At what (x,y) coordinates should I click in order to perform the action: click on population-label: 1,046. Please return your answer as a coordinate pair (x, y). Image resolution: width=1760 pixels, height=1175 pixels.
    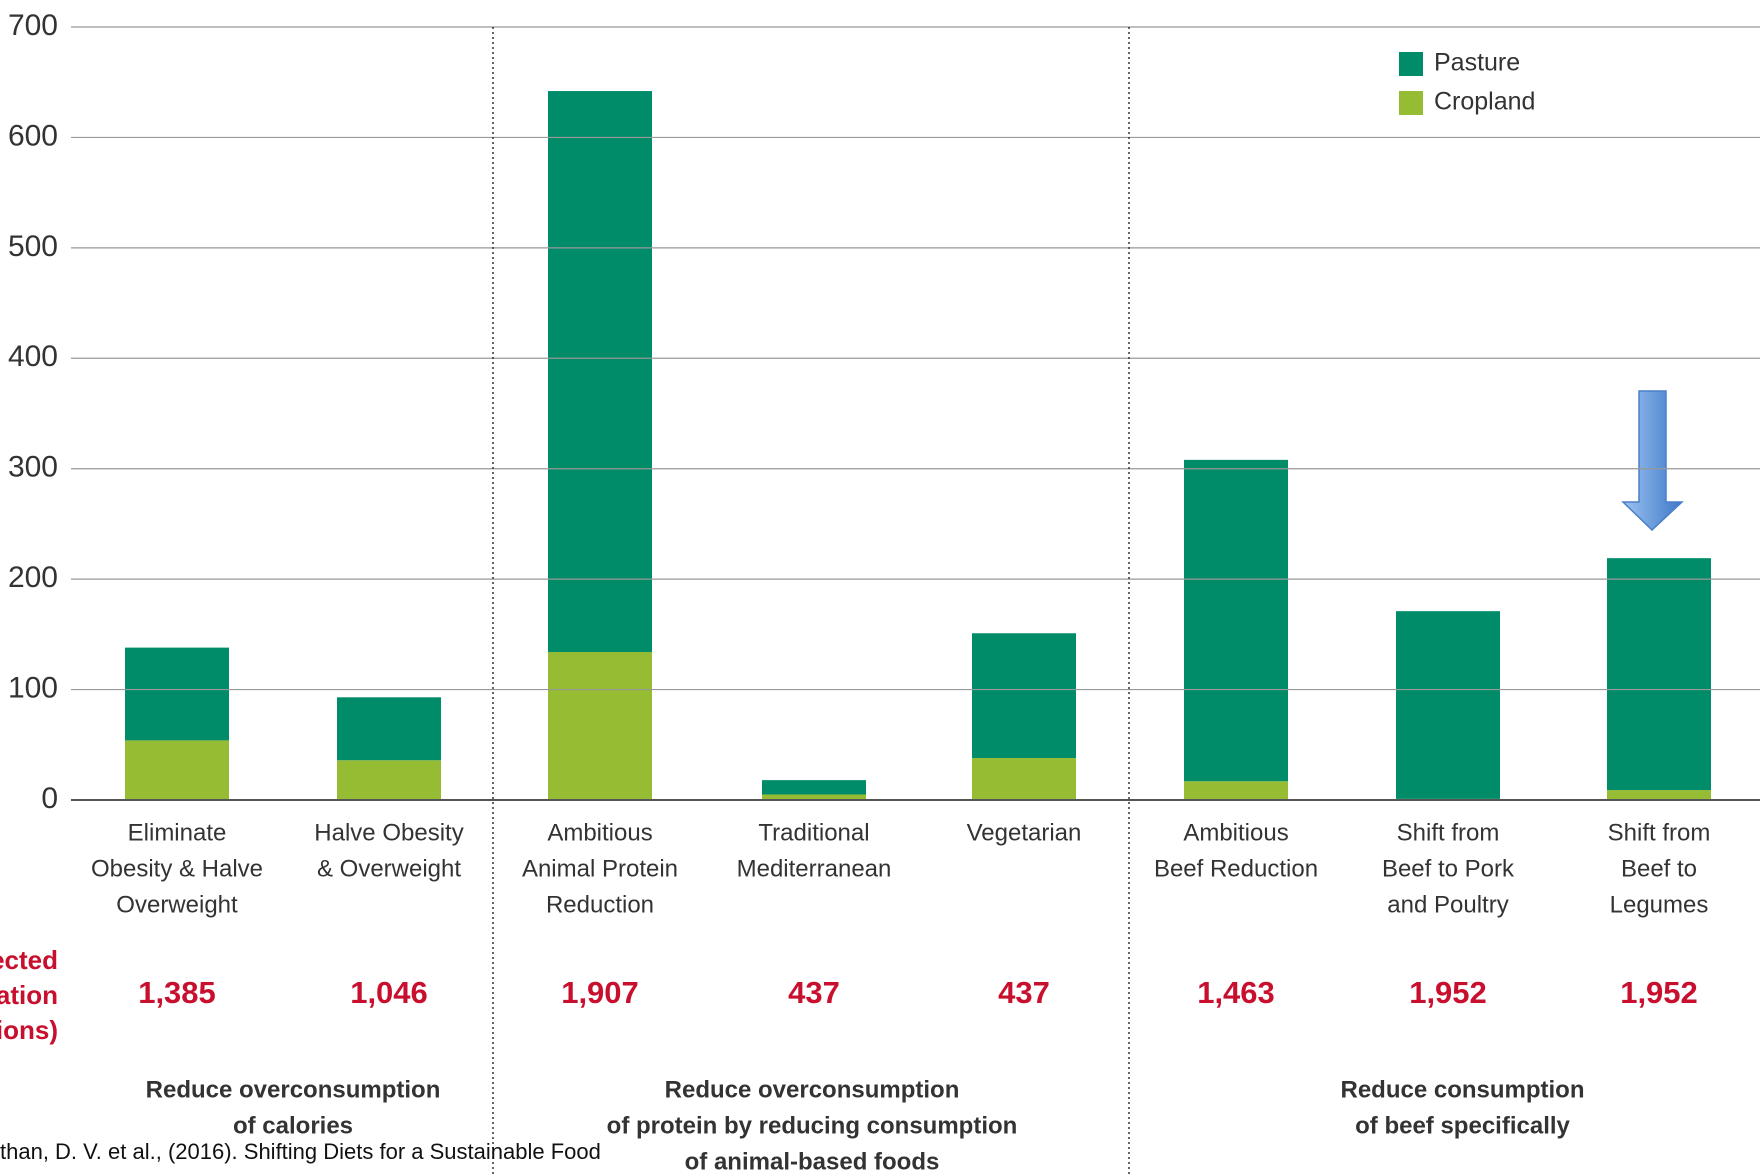
    Looking at the image, I should click on (389, 992).